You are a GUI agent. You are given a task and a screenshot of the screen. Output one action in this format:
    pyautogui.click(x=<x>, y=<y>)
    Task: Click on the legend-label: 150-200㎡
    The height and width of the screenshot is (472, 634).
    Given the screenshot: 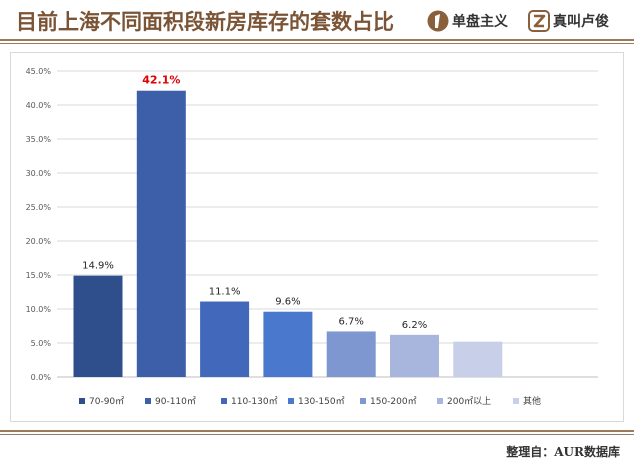 What is the action you would take?
    pyautogui.click(x=393, y=401)
    